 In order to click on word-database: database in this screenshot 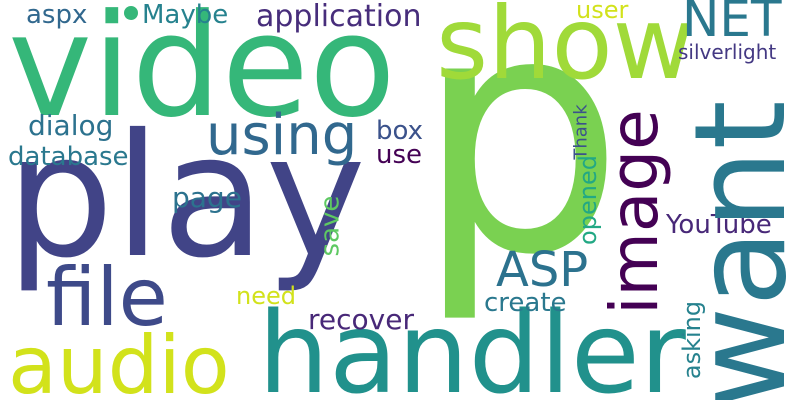, I will do `click(68, 157)`.